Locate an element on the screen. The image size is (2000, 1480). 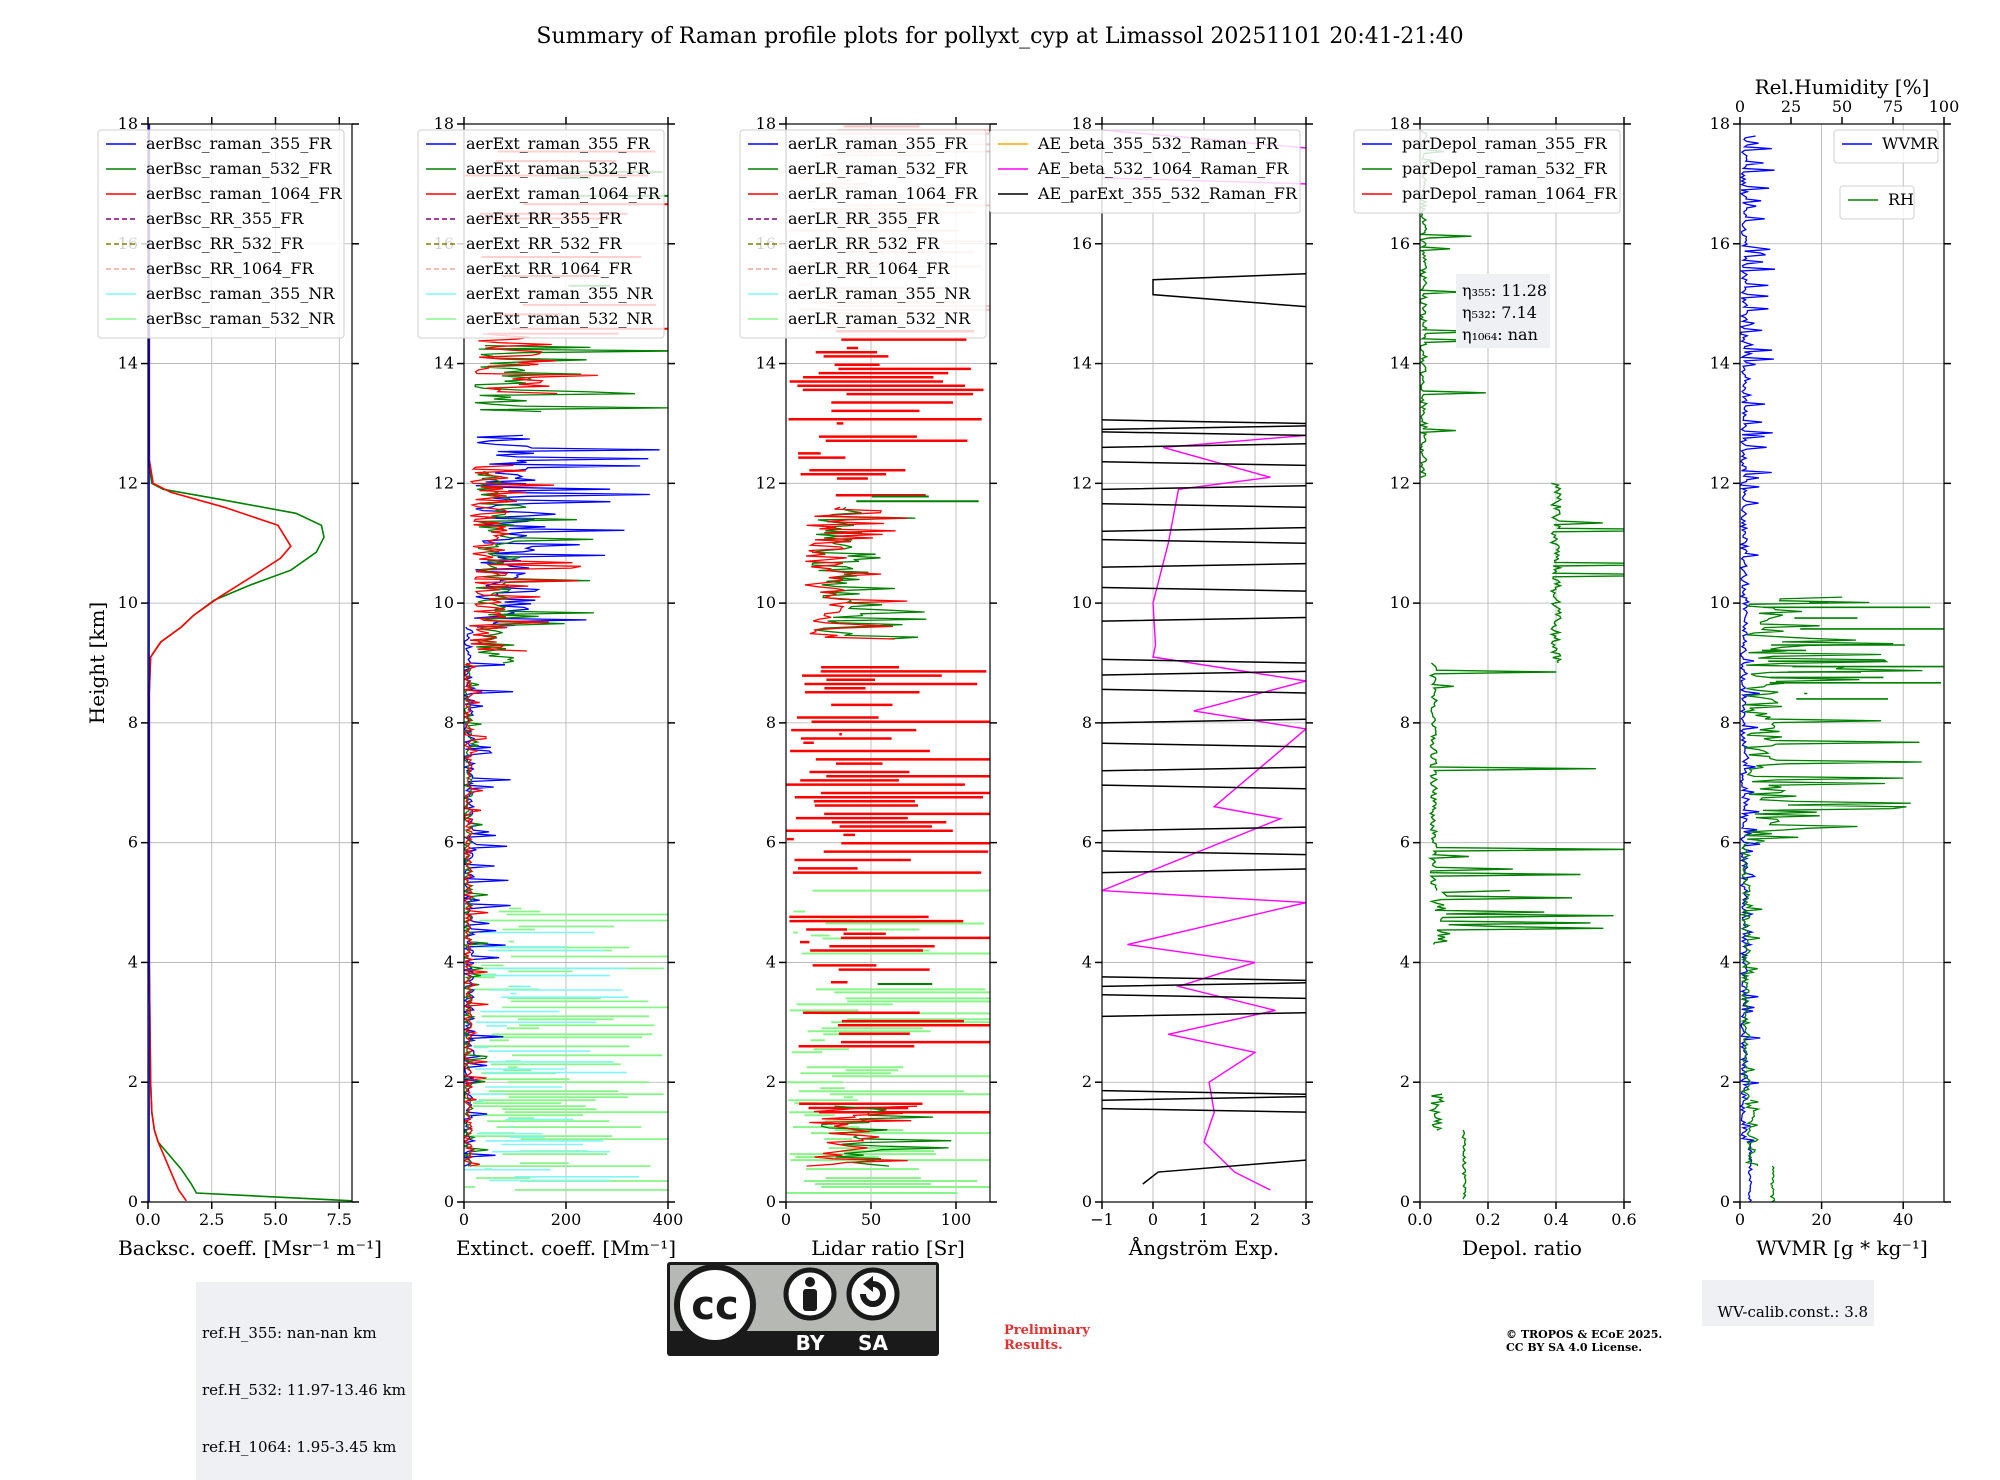
wv-calibration-box: WV-calib.const.: 3.8 is located at coordinates (1788, 1303).